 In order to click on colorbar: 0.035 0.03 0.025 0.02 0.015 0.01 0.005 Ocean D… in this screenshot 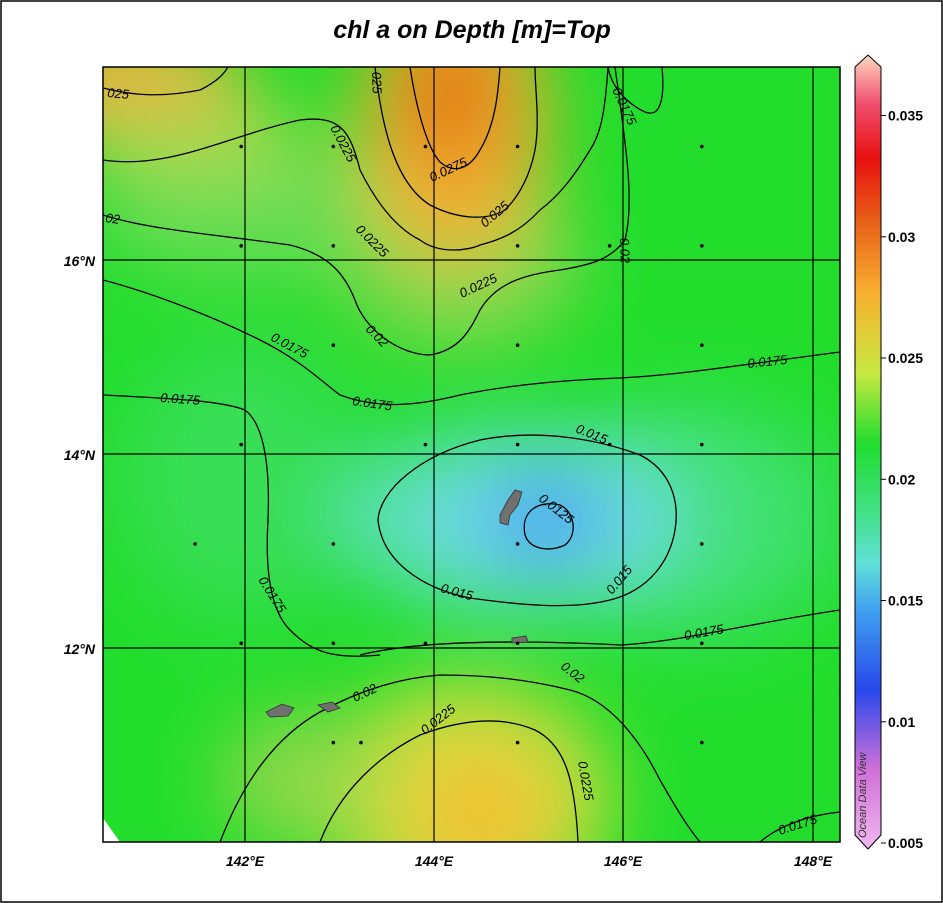, I will do `click(888, 452)`.